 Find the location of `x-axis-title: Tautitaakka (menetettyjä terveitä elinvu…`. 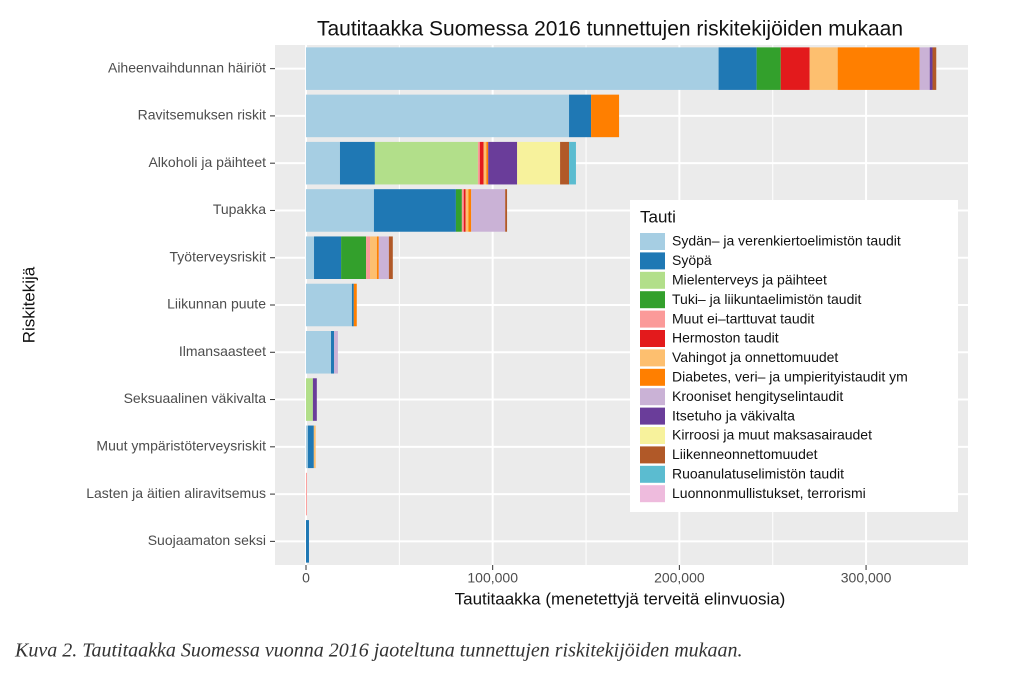

x-axis-title: Tautitaakka (menetettyjä terveitä elinvu… is located at coordinates (620, 598).